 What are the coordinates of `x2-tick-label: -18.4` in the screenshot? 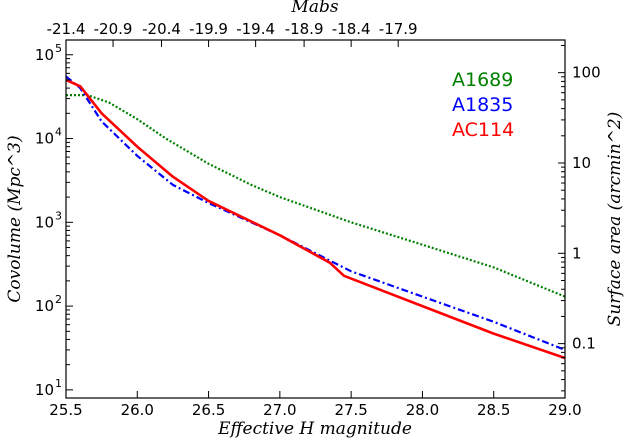 It's located at (351, 29).